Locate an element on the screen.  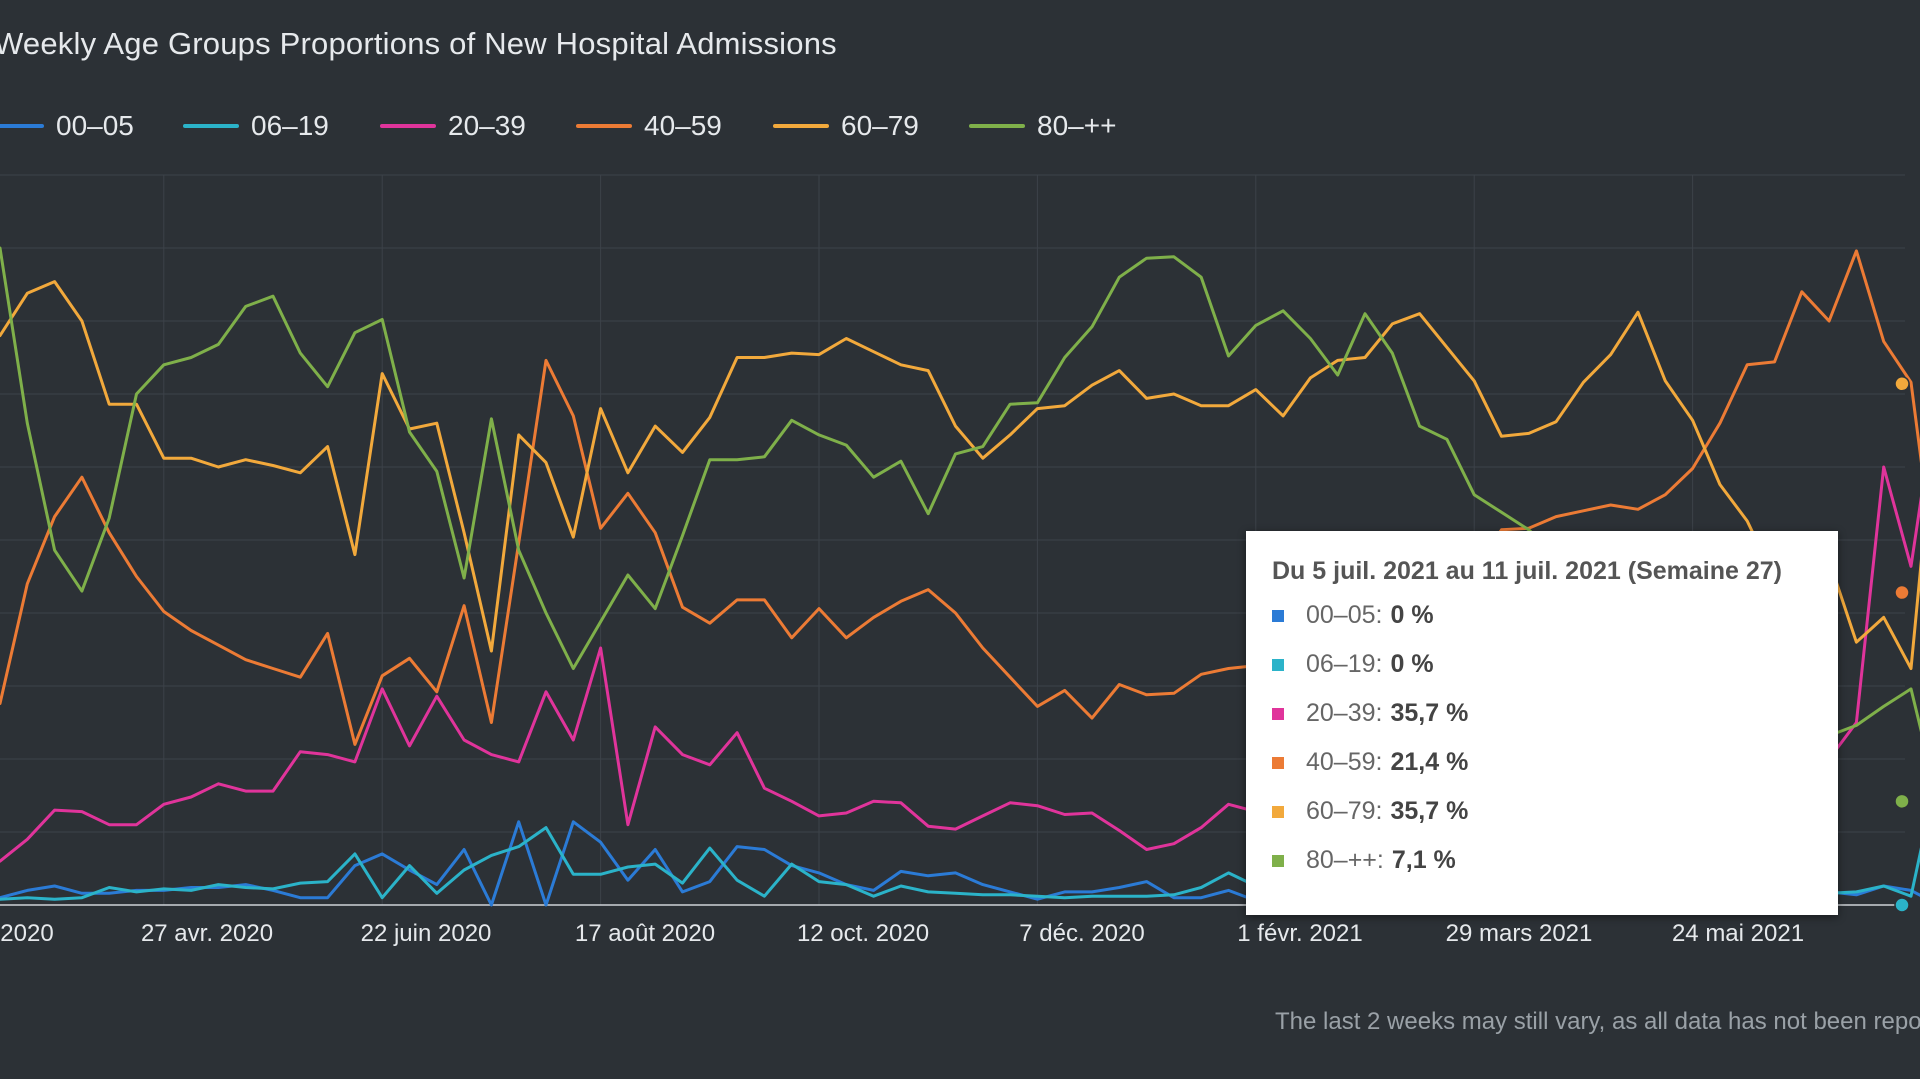
legend-label: 06–19 is located at coordinates (290, 125).